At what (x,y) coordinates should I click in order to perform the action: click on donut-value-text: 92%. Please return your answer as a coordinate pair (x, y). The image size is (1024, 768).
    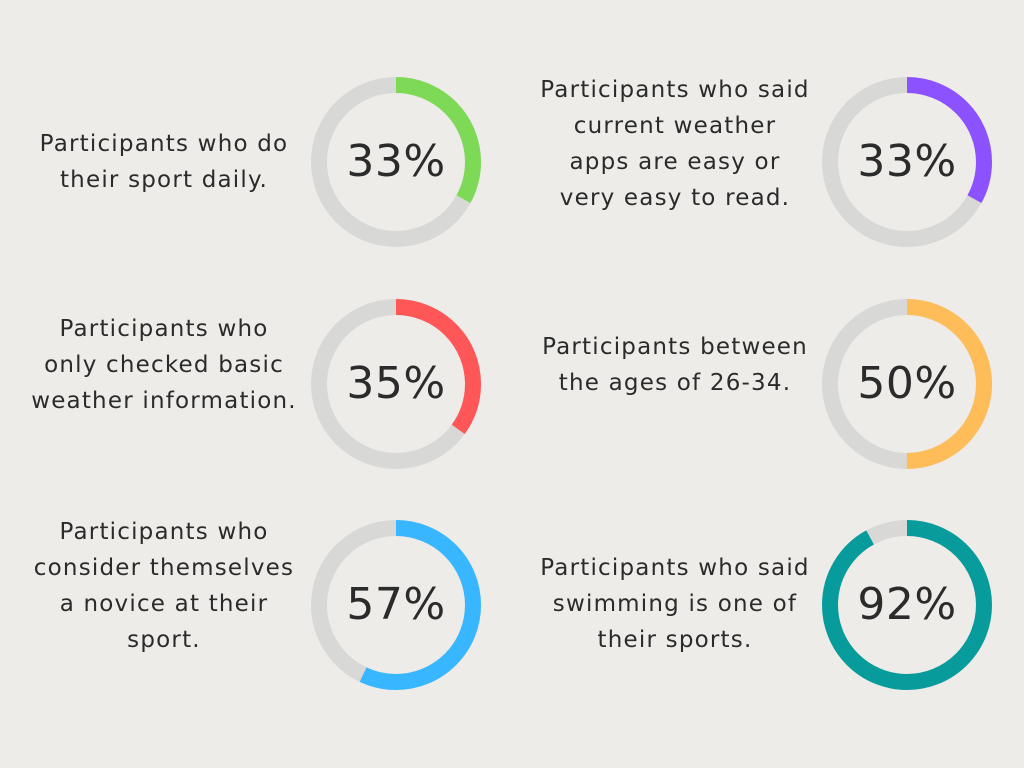
    Looking at the image, I should click on (907, 604).